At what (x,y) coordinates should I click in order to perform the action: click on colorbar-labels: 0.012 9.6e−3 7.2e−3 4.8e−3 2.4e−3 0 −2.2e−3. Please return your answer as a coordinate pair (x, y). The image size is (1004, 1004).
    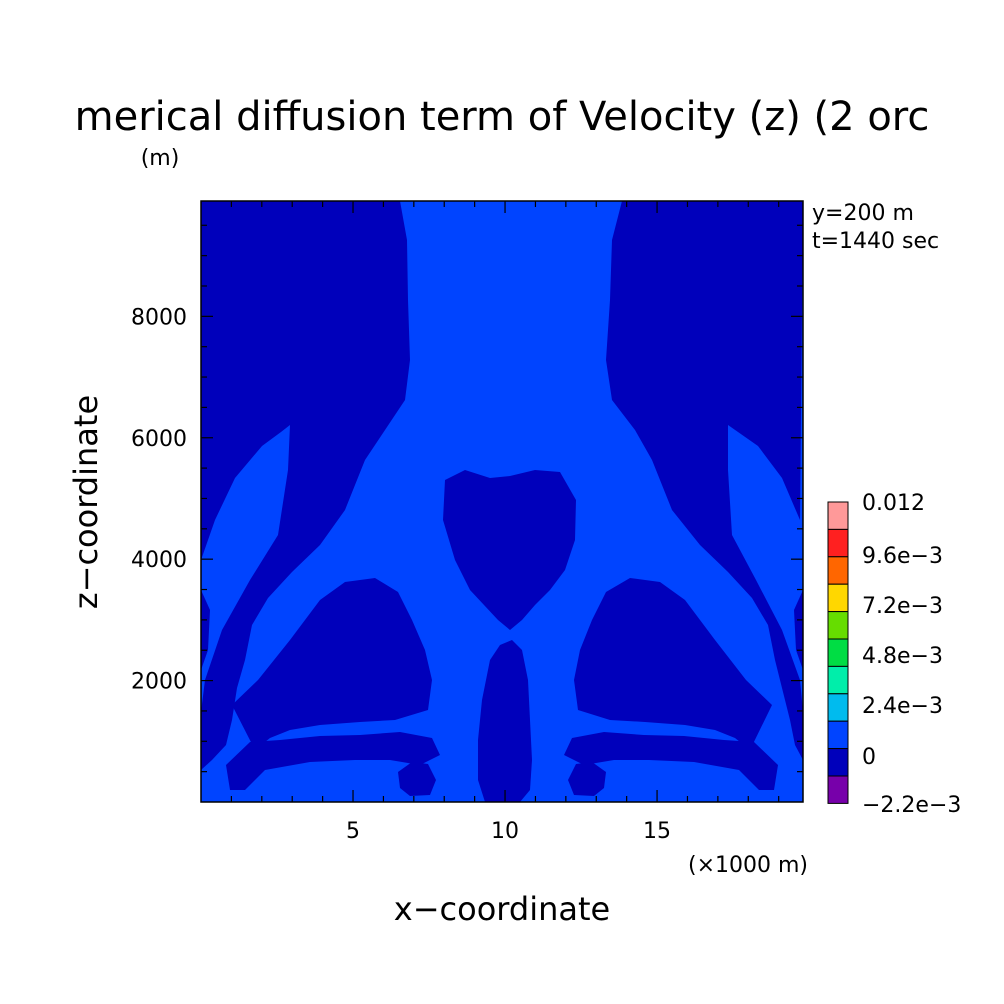
    Looking at the image, I should click on (911, 654).